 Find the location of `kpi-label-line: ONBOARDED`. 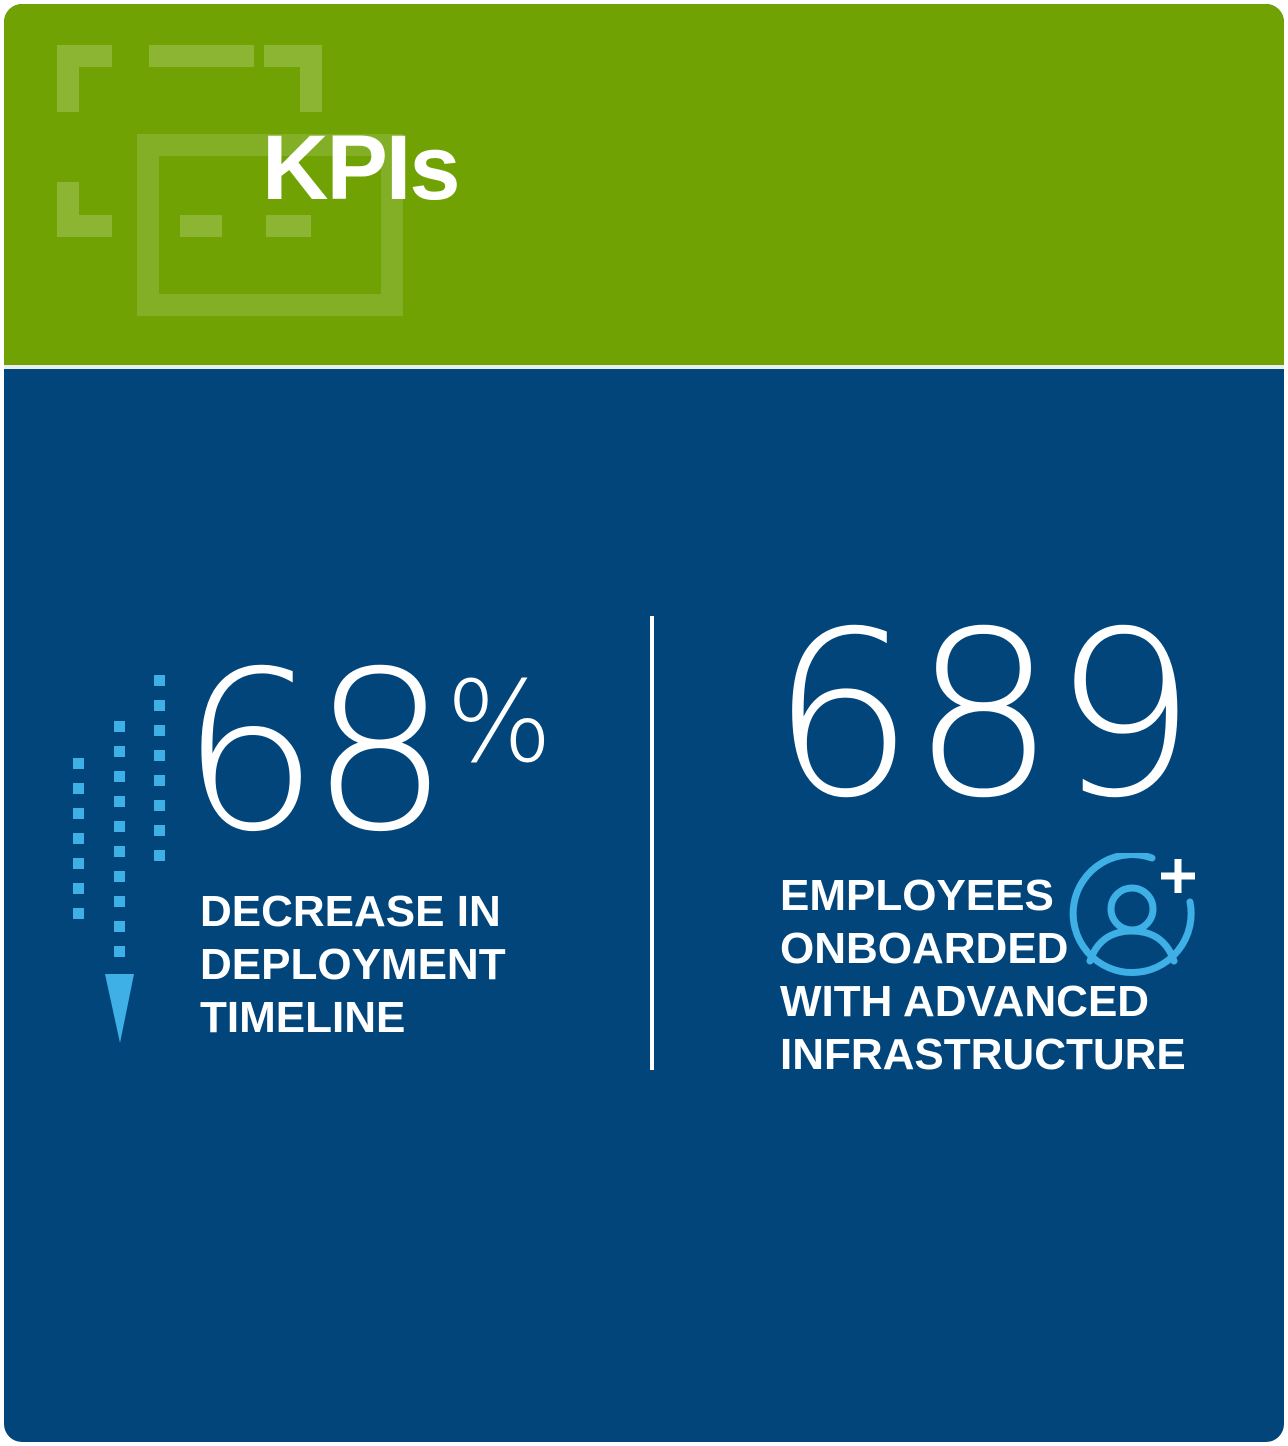

kpi-label-line: ONBOARDED is located at coordinates (924, 948).